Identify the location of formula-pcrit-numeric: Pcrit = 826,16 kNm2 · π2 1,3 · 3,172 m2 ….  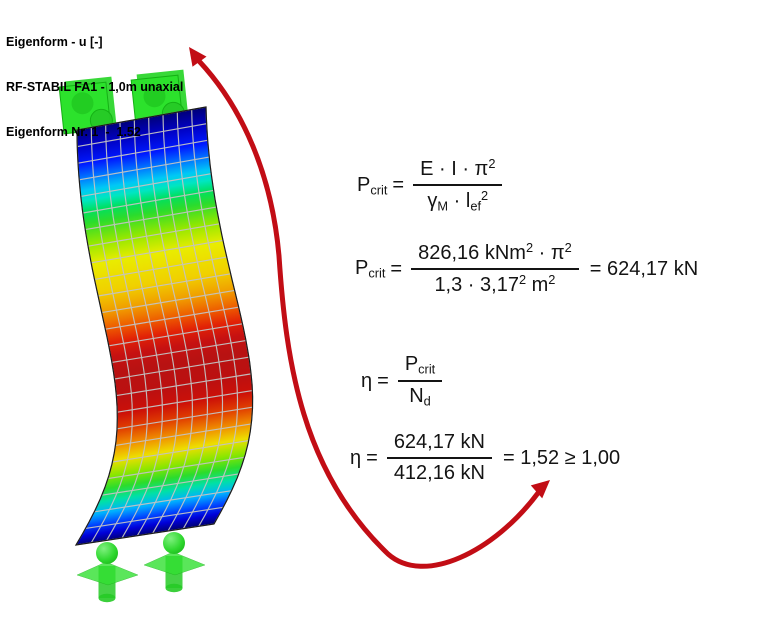
(526, 269).